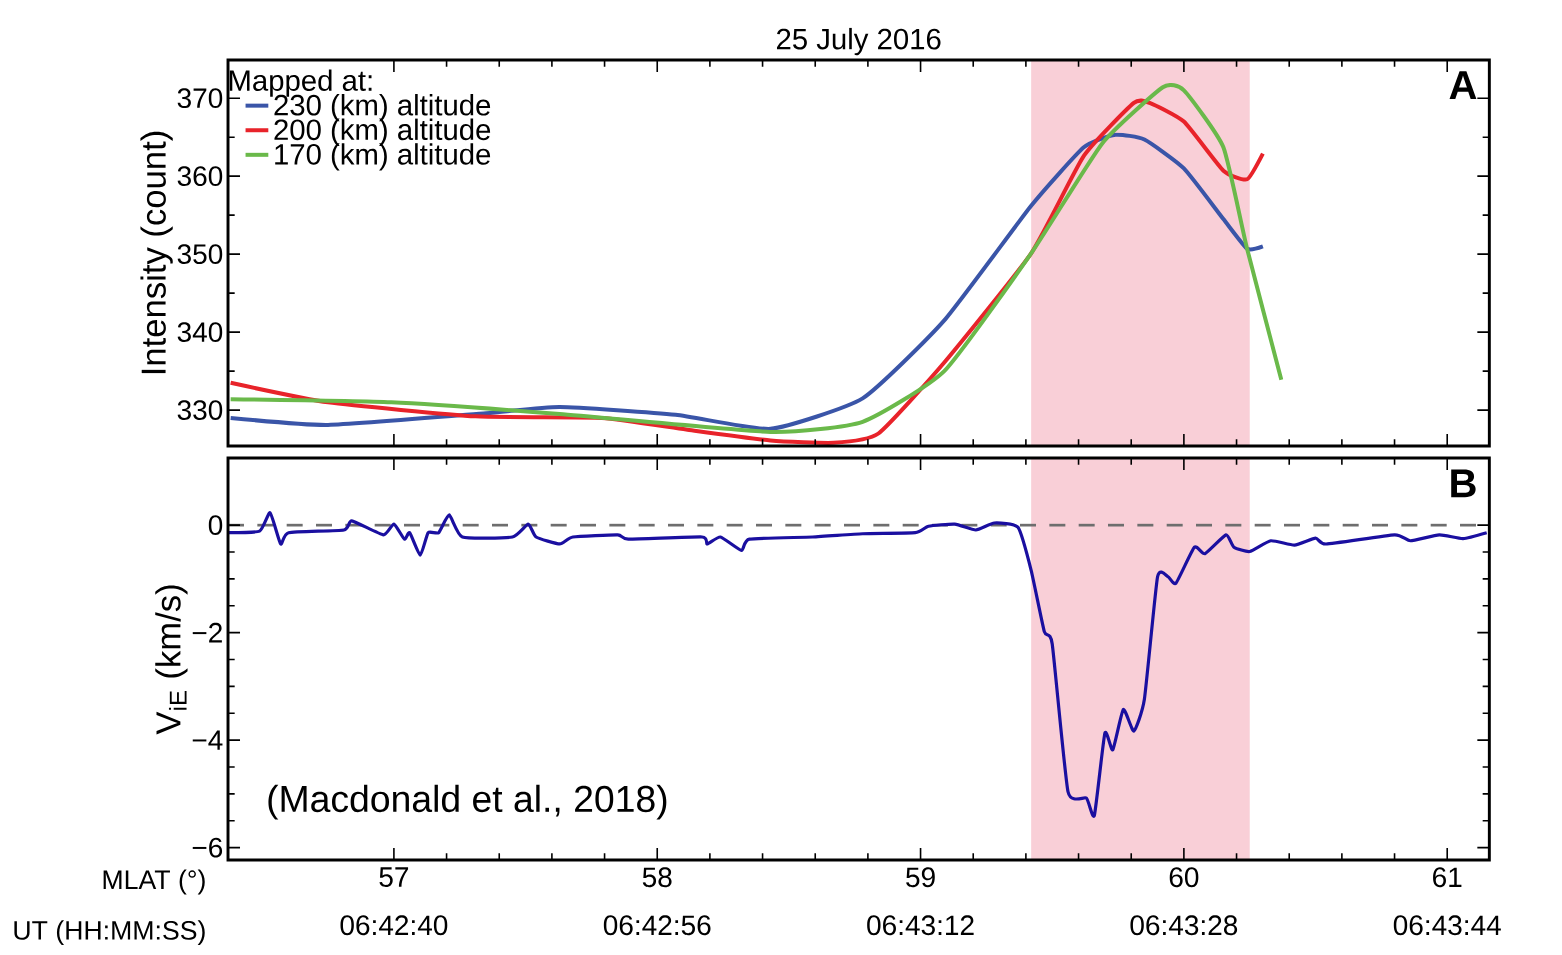  What do you see at coordinates (171, 660) in the screenshot?
I see `y-axis-title: V$_{iE}$ (km/s)` at bounding box center [171, 660].